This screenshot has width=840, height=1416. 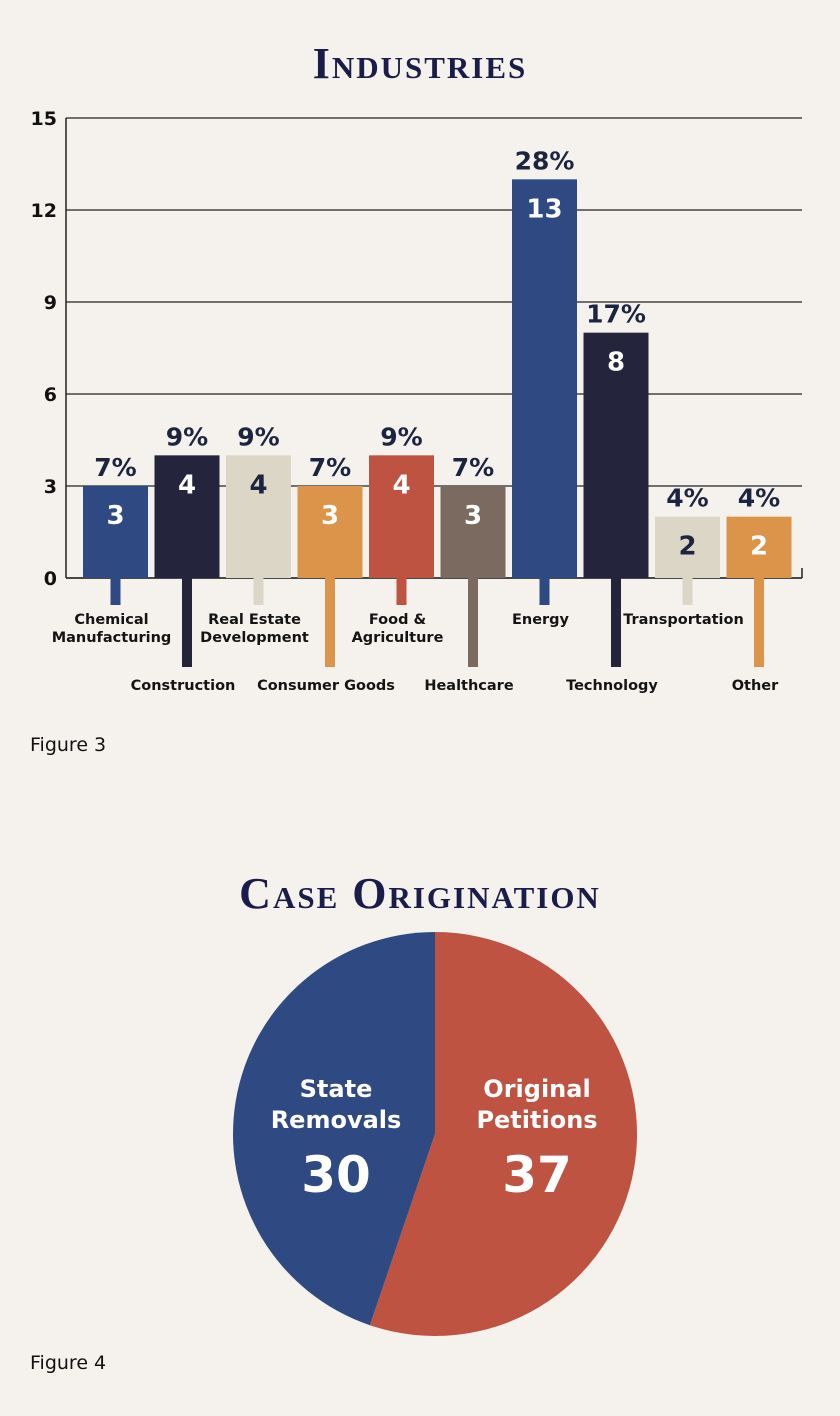 What do you see at coordinates (112, 638) in the screenshot?
I see `category-label: Manufacturing` at bounding box center [112, 638].